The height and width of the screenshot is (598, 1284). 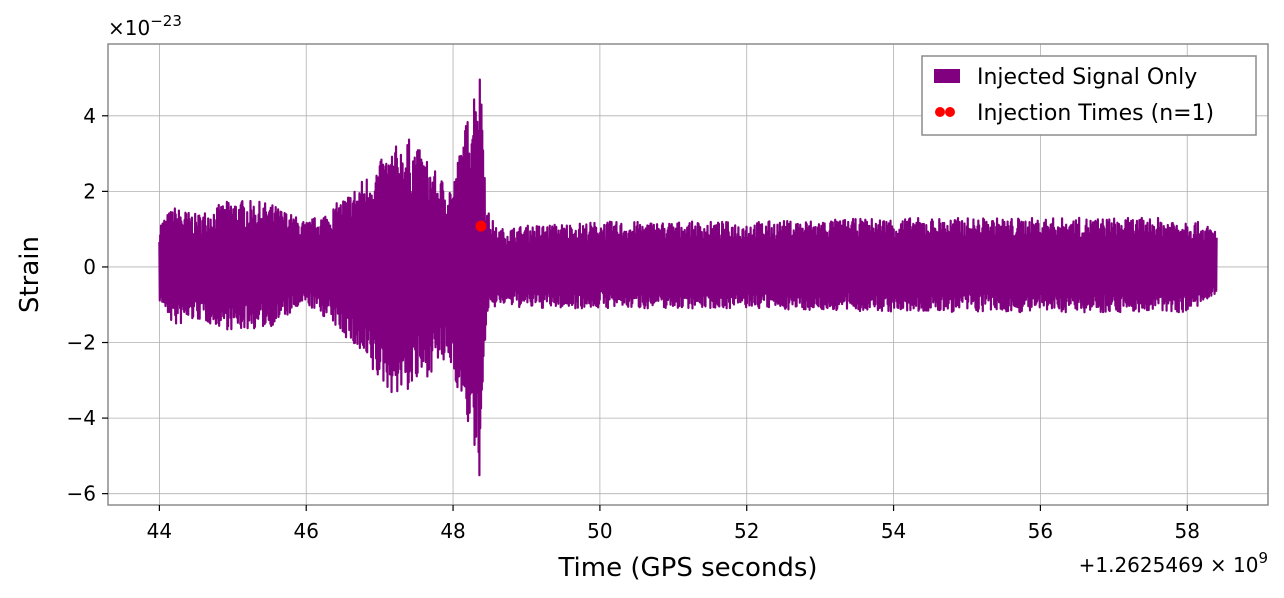 What do you see at coordinates (599, 531) in the screenshot?
I see `x-tick-label: 50` at bounding box center [599, 531].